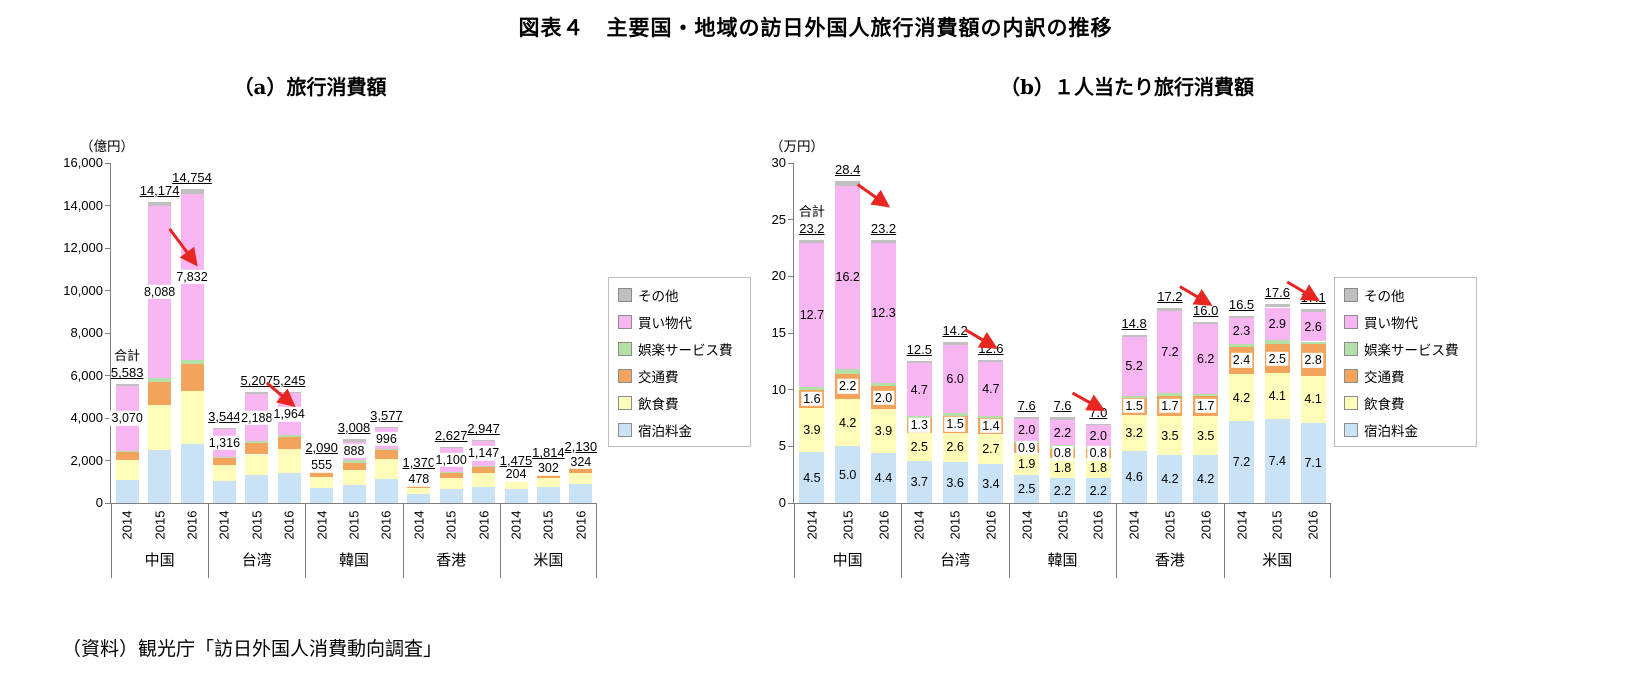  Describe the element at coordinates (86, 460) in the screenshot. I see `y-axis-tick-label: 2,000` at that location.